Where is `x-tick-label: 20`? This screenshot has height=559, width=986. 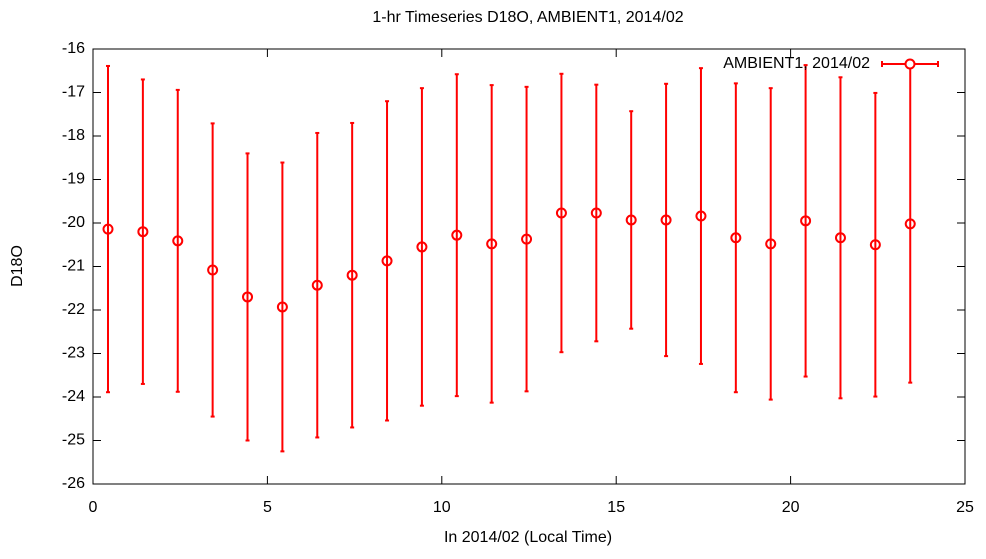
x-tick-label: 20 is located at coordinates (791, 507).